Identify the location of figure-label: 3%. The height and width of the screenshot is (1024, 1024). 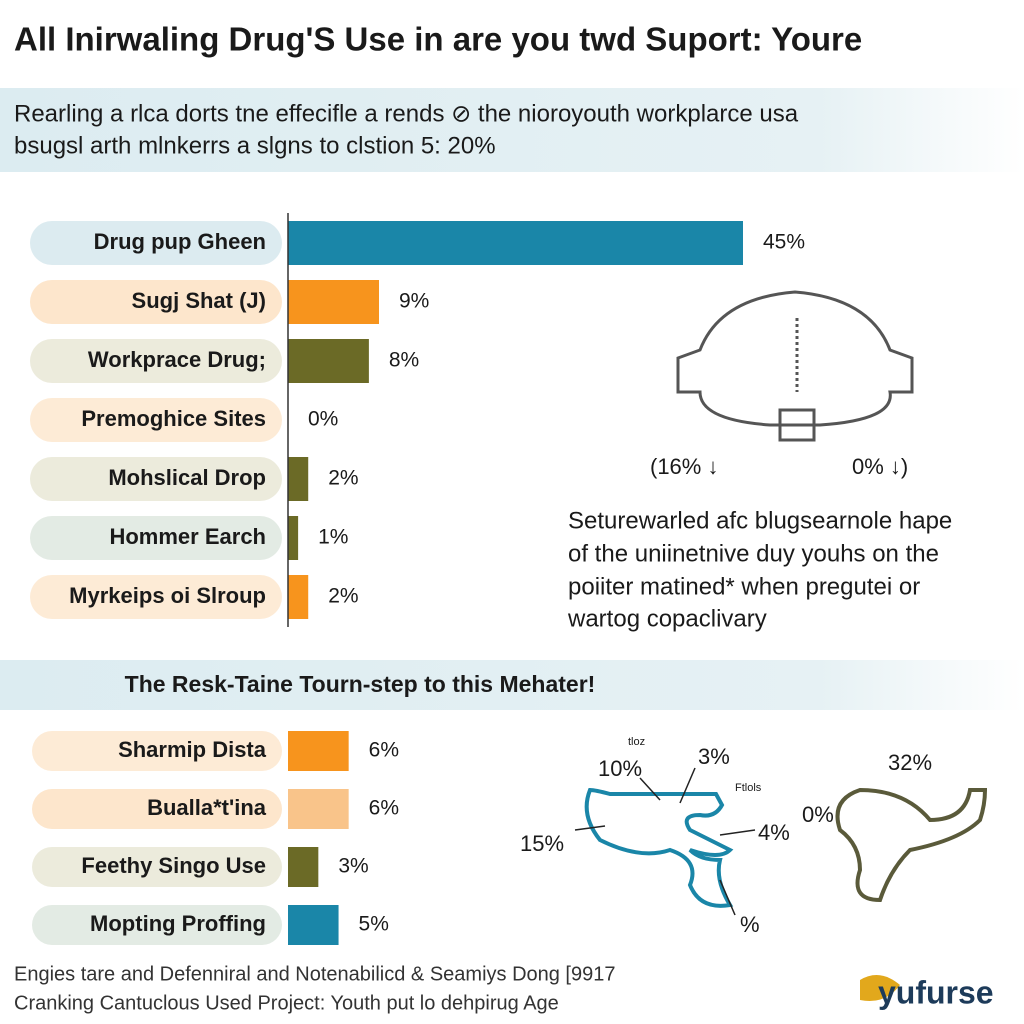
(714, 756).